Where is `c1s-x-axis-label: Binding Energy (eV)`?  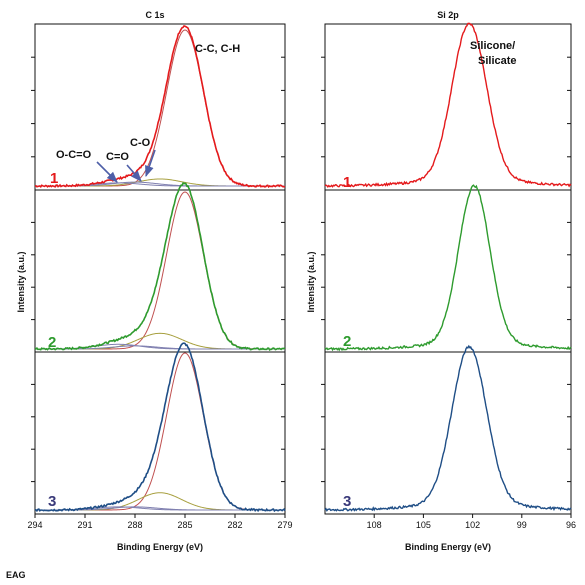
c1s-x-axis-label: Binding Energy (eV) is located at coordinates (160, 547).